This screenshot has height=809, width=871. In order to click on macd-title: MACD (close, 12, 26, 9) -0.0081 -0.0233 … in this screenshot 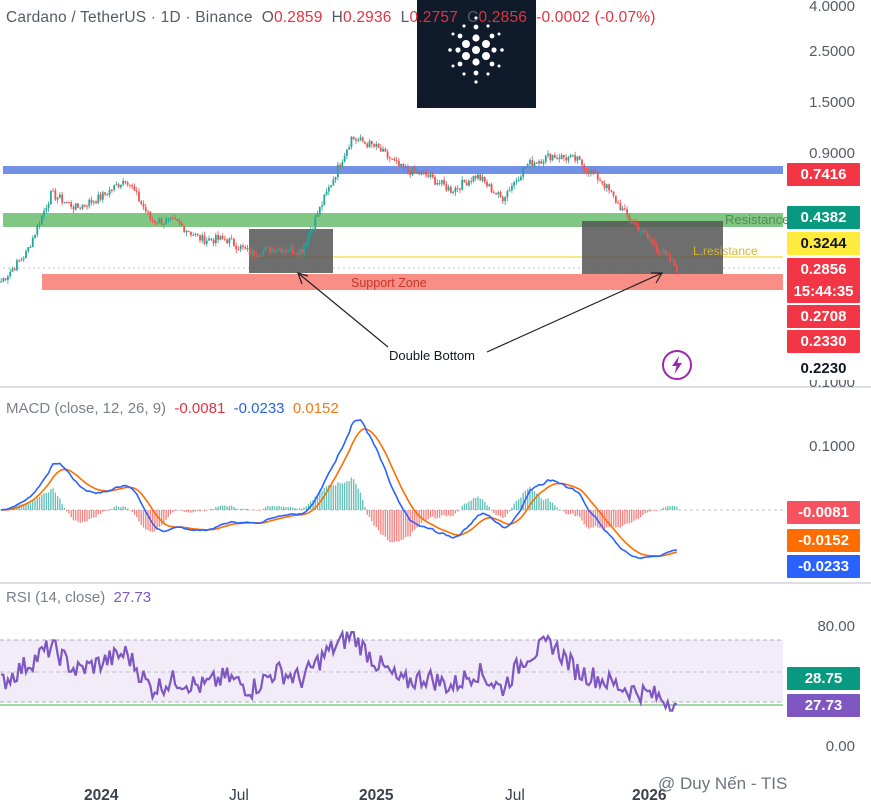, I will do `click(172, 408)`.